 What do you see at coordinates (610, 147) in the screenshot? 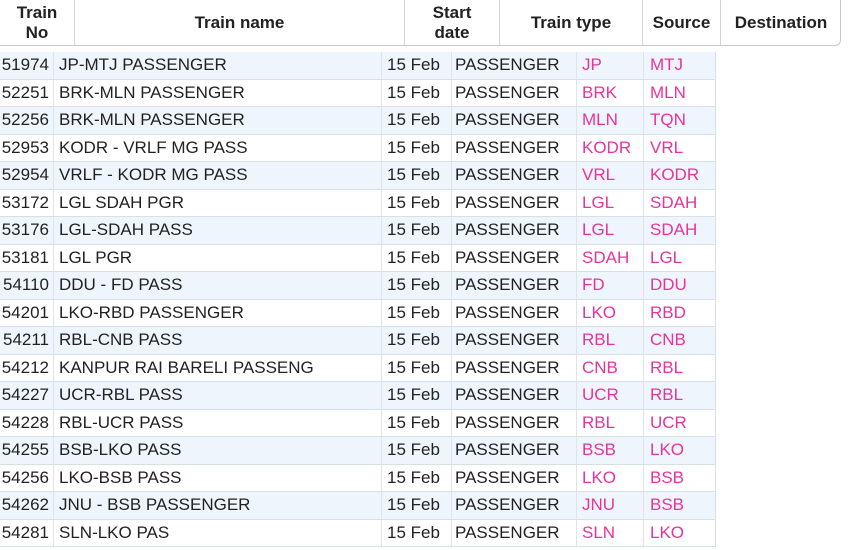
I see `source-station-link: KODR` at bounding box center [610, 147].